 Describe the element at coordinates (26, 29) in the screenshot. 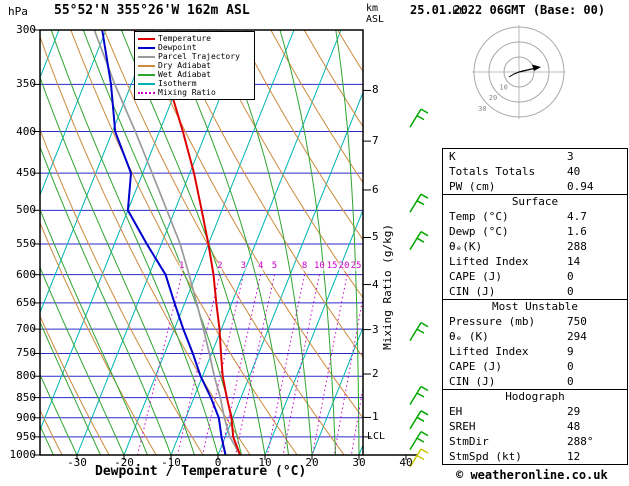

I see `pressure-tick-label: 300` at that location.